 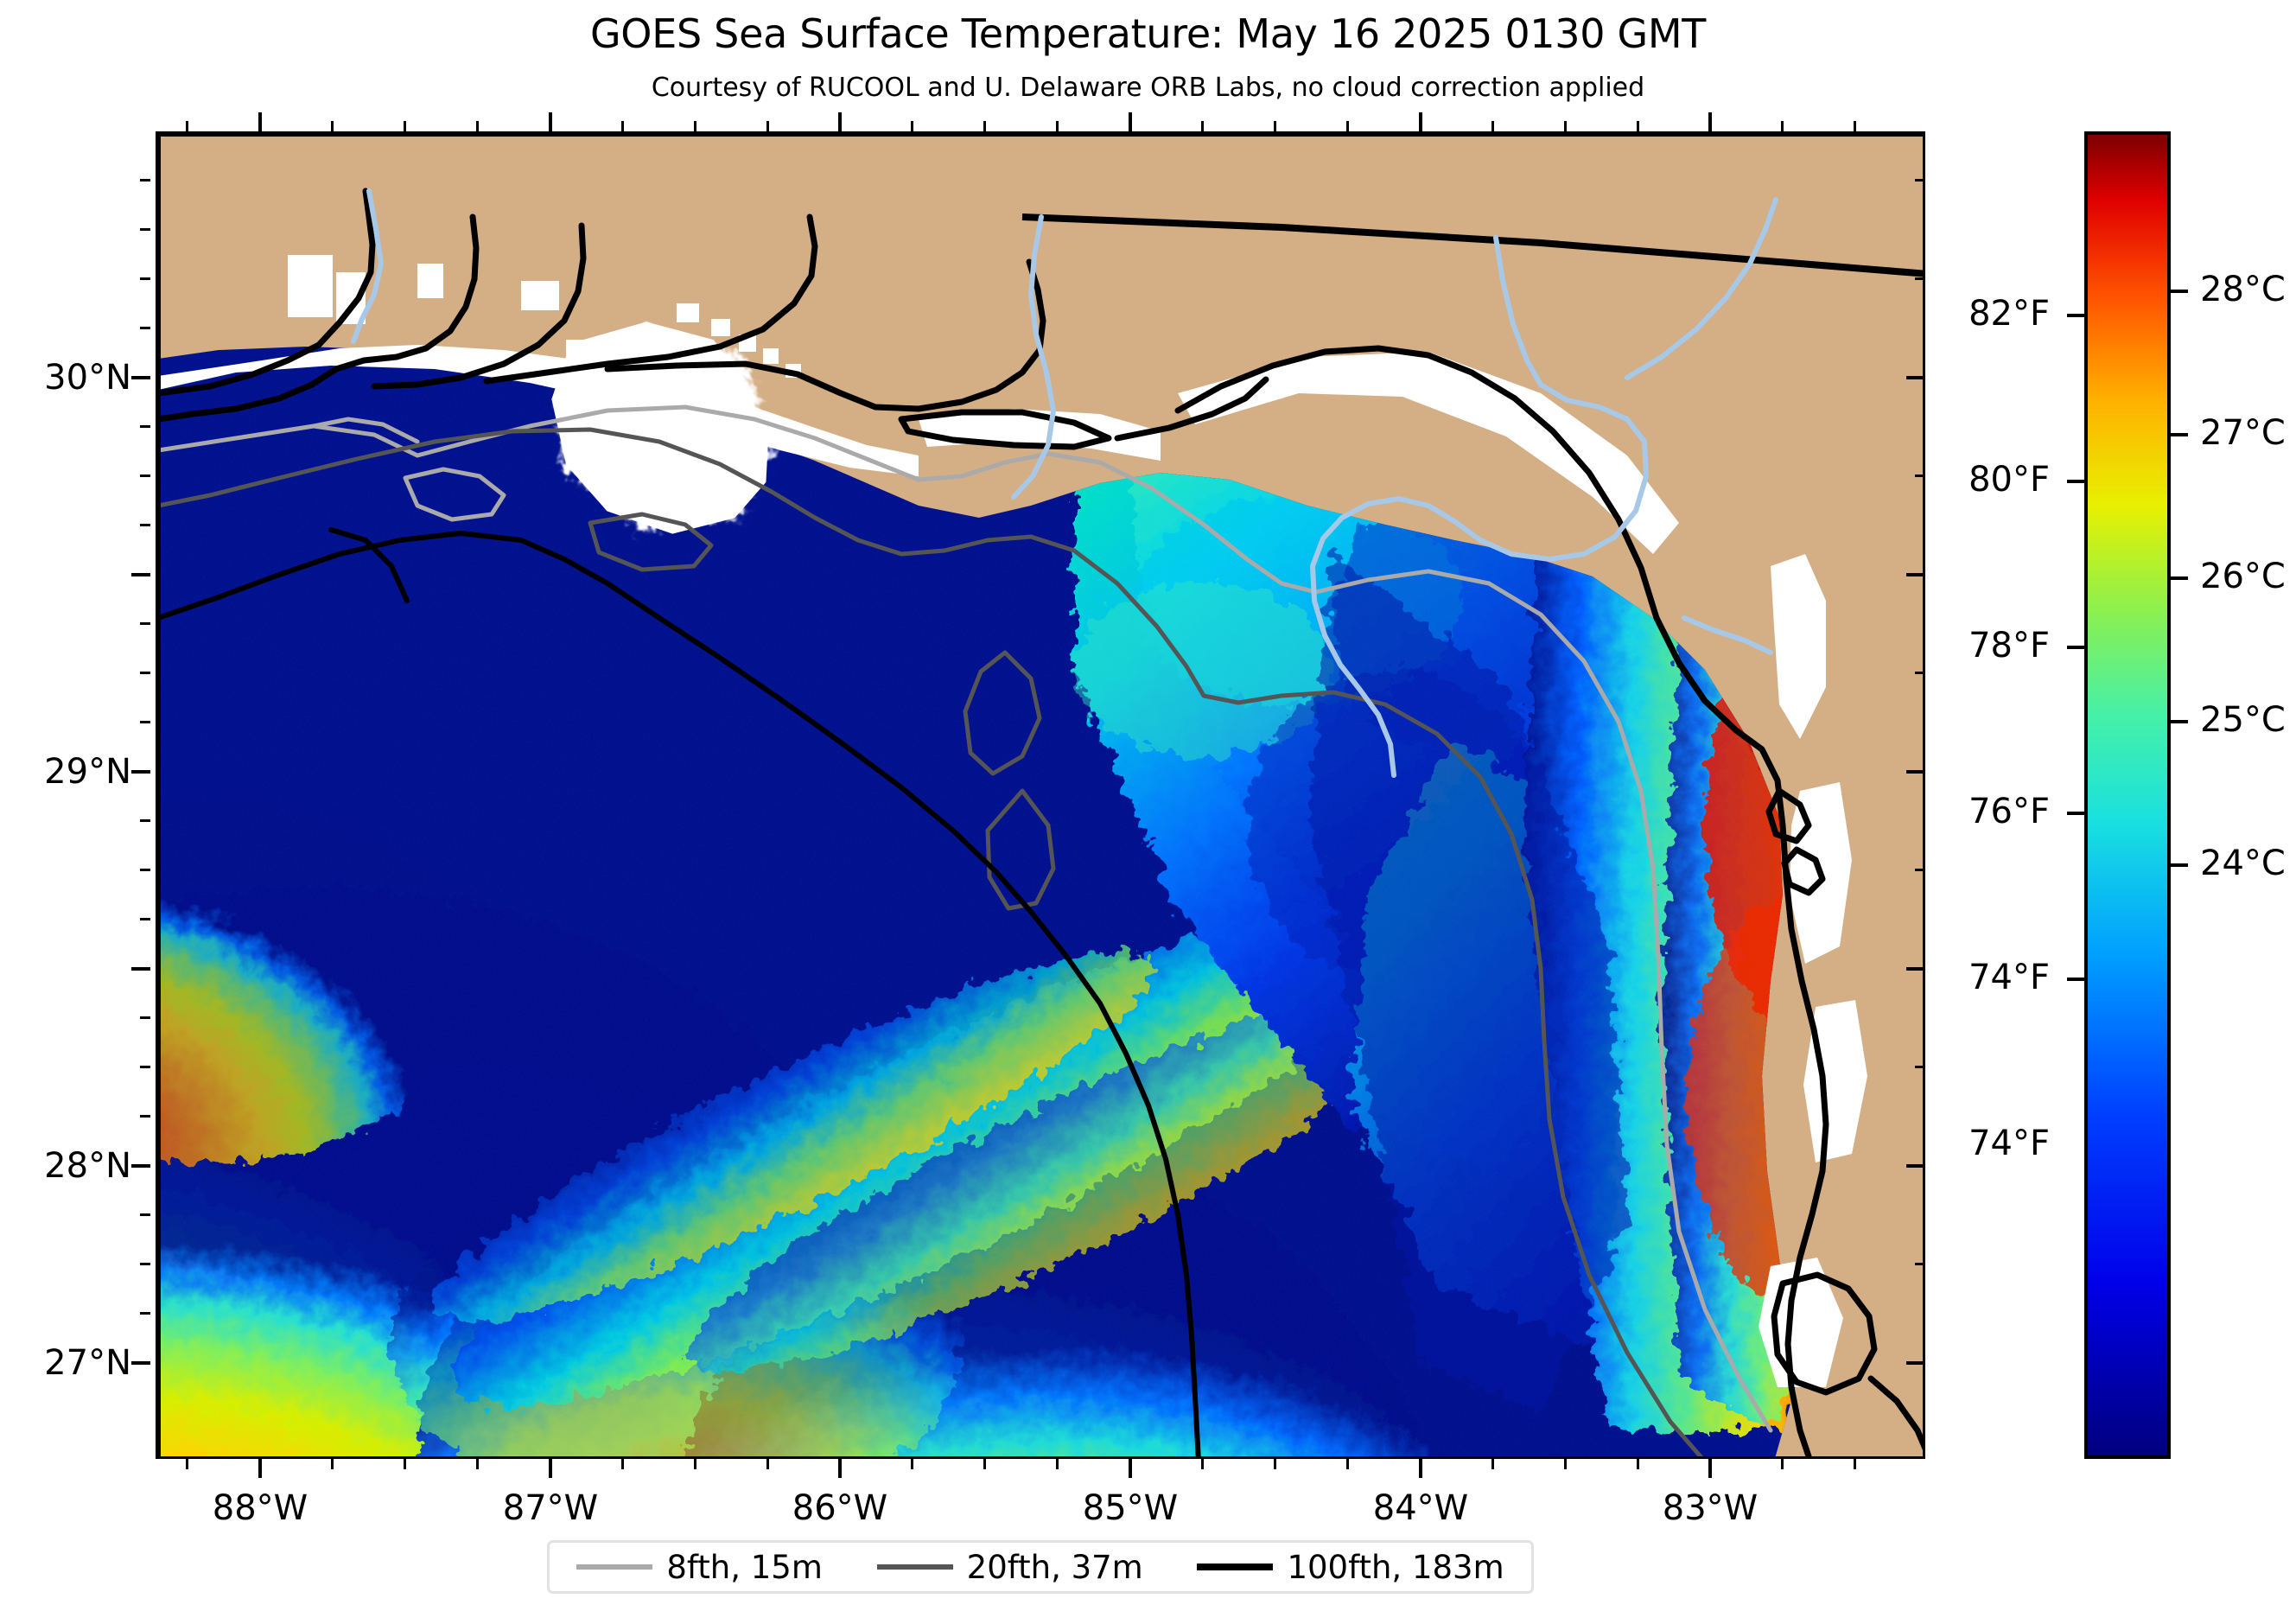 I want to click on f-tick-label: 82°F, so click(x=2009, y=314).